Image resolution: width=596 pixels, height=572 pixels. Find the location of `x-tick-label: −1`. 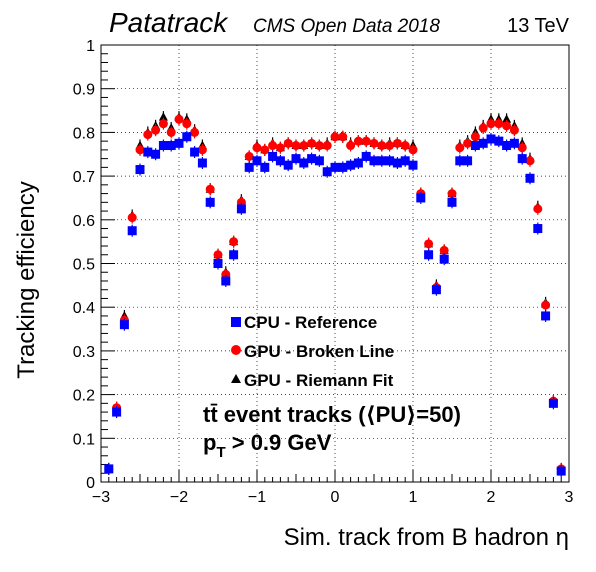

x-tick-label: −1 is located at coordinates (257, 497).